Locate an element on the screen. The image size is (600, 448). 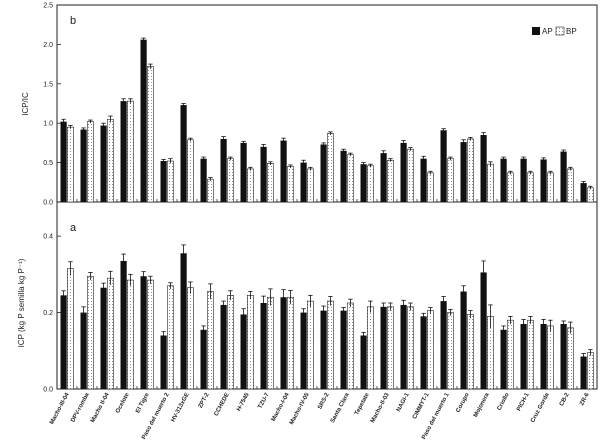
x-tick-label: Macho-IV-05 is located at coordinates (300, 409).